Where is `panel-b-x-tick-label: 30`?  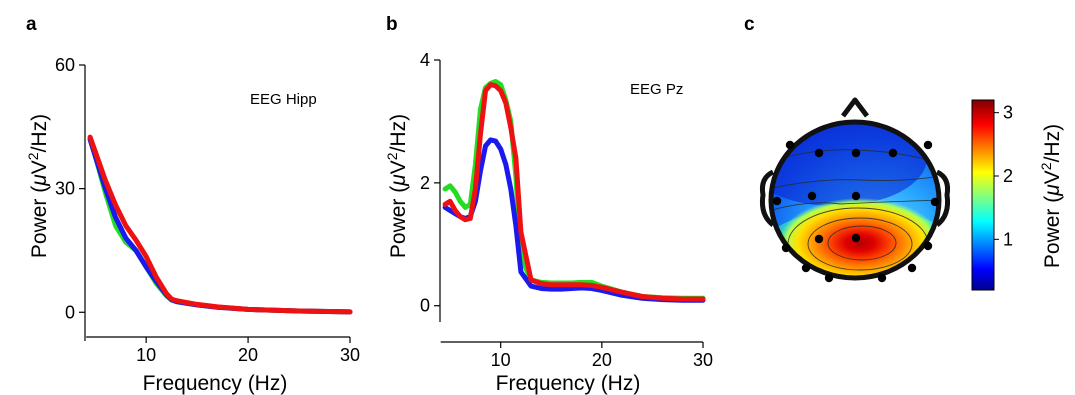 panel-b-x-tick-label: 30 is located at coordinates (703, 360).